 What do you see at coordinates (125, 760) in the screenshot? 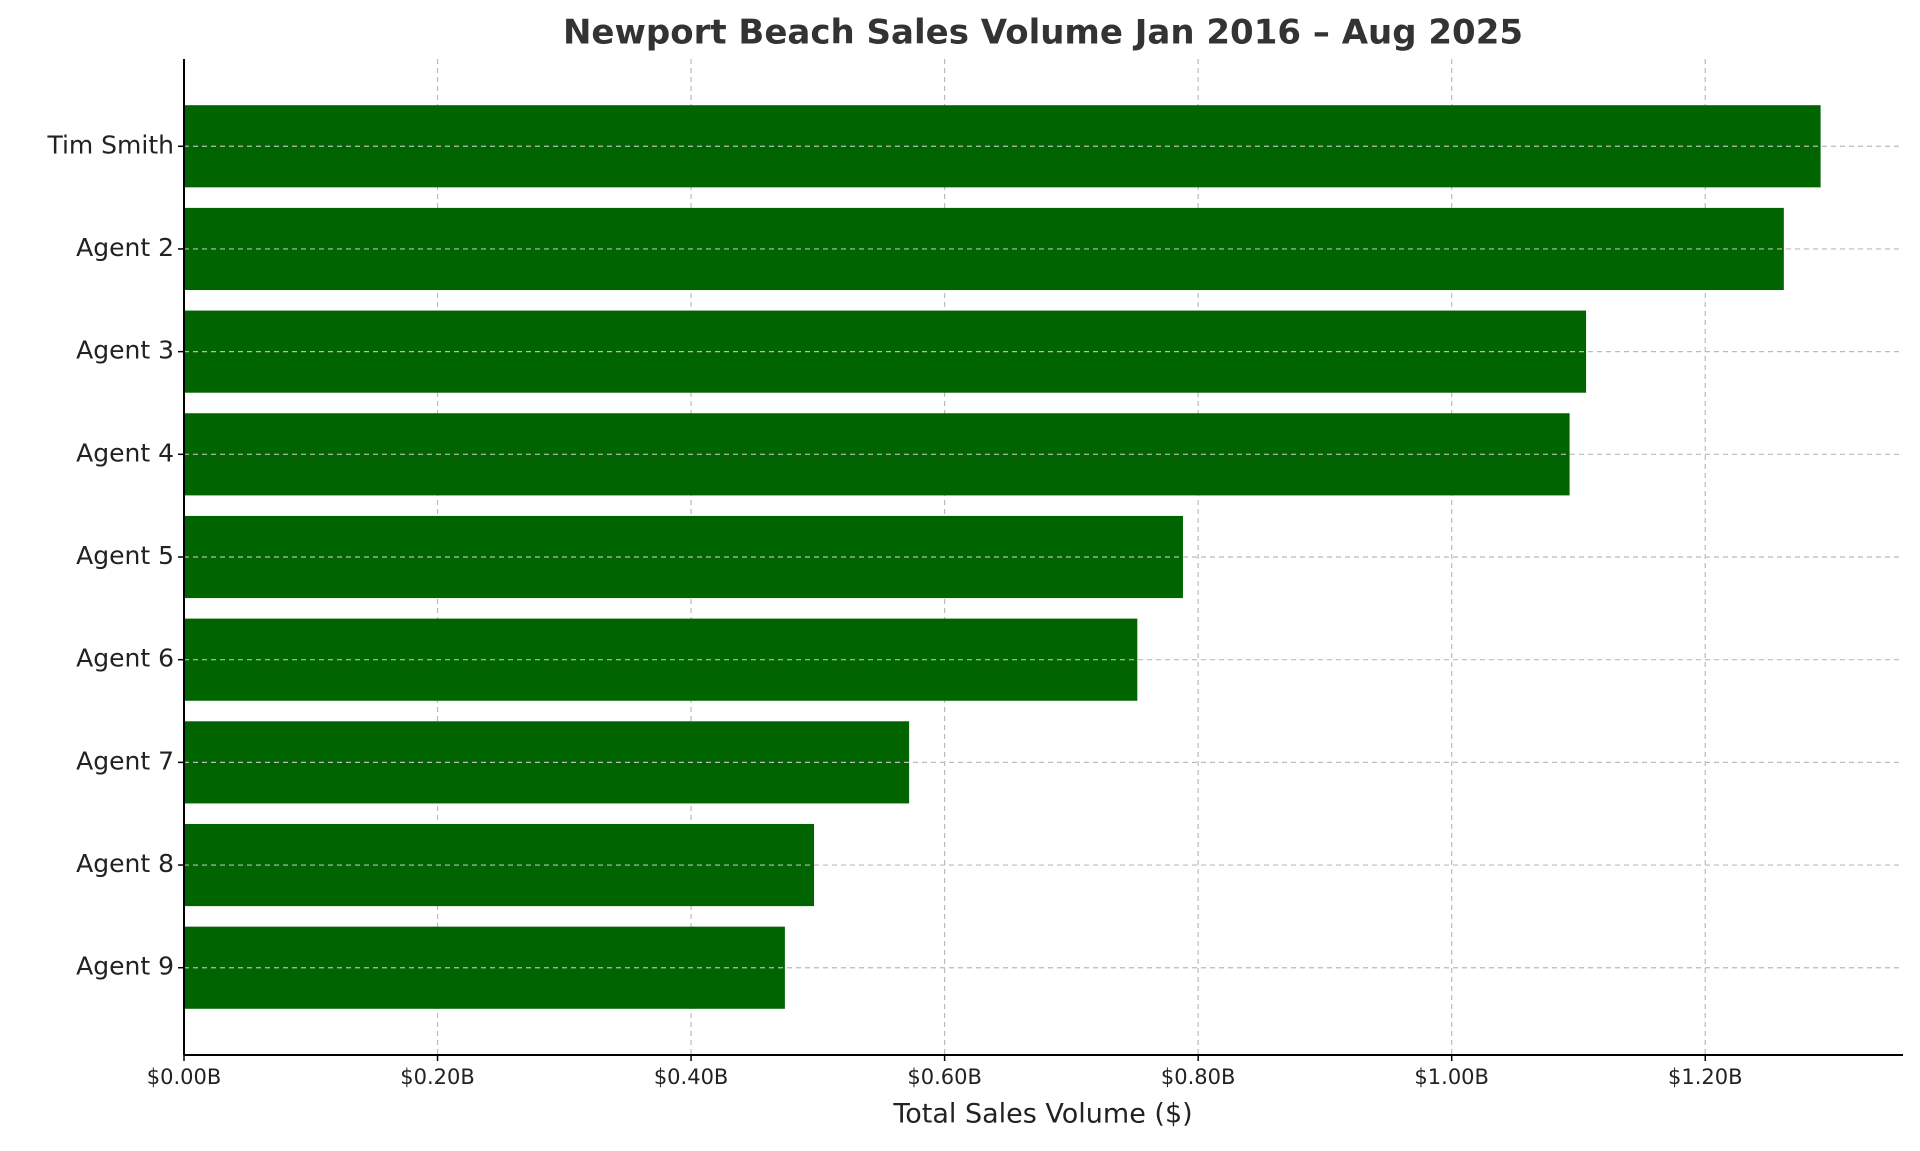
I see `y-tick-label: Agent 7` at bounding box center [125, 760].